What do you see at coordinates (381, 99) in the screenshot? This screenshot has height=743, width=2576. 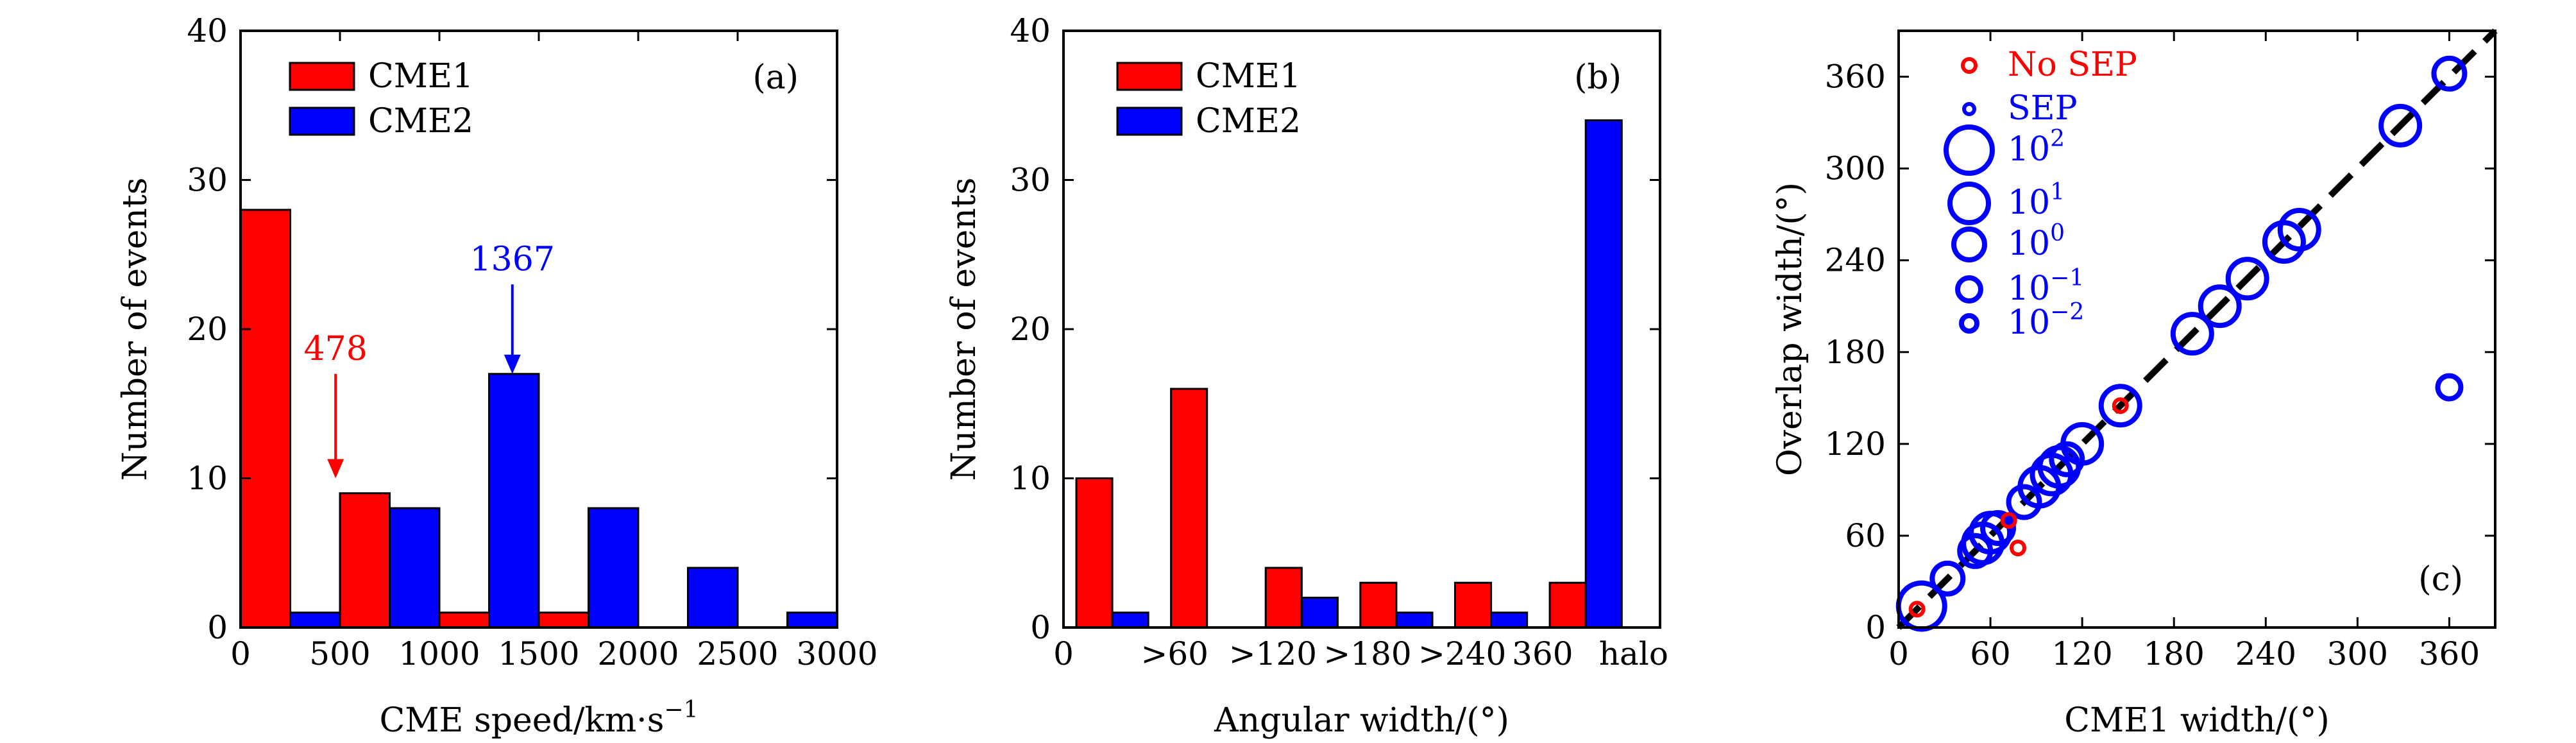 I see `panel-a-legend: CME1 CME2` at bounding box center [381, 99].